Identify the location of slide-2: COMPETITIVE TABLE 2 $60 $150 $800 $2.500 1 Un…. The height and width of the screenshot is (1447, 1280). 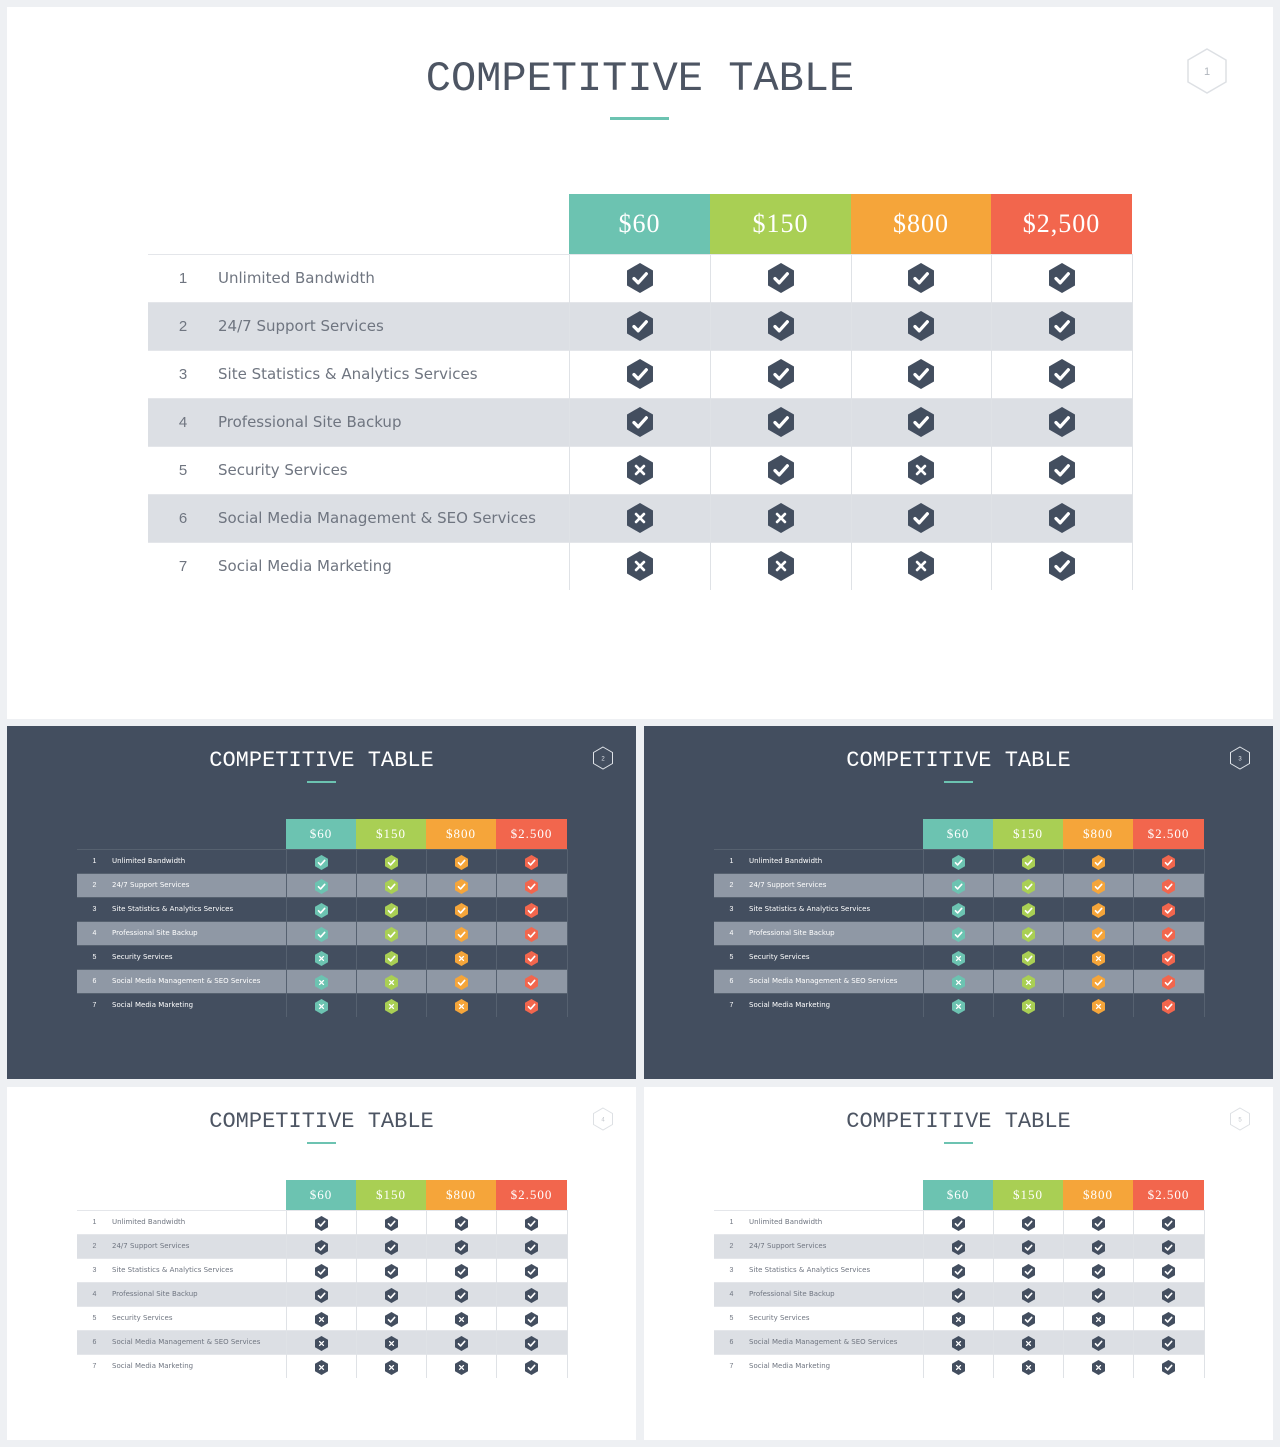
(321, 902).